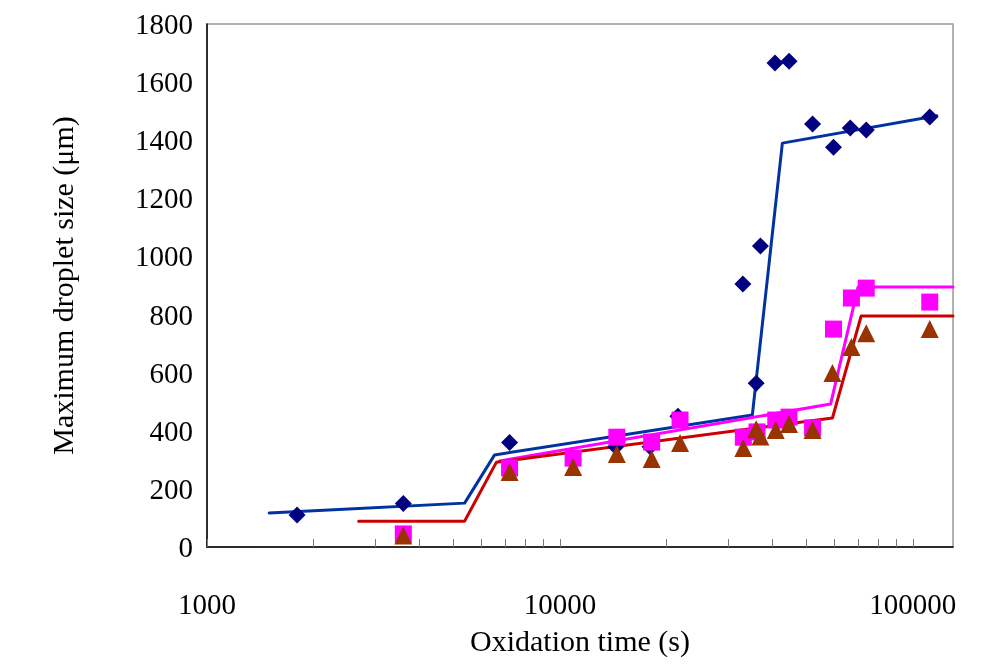 The image size is (1003, 665). Describe the element at coordinates (62, 285) in the screenshot. I see `y-axis-title: Maximum droplet size (μm)` at that location.